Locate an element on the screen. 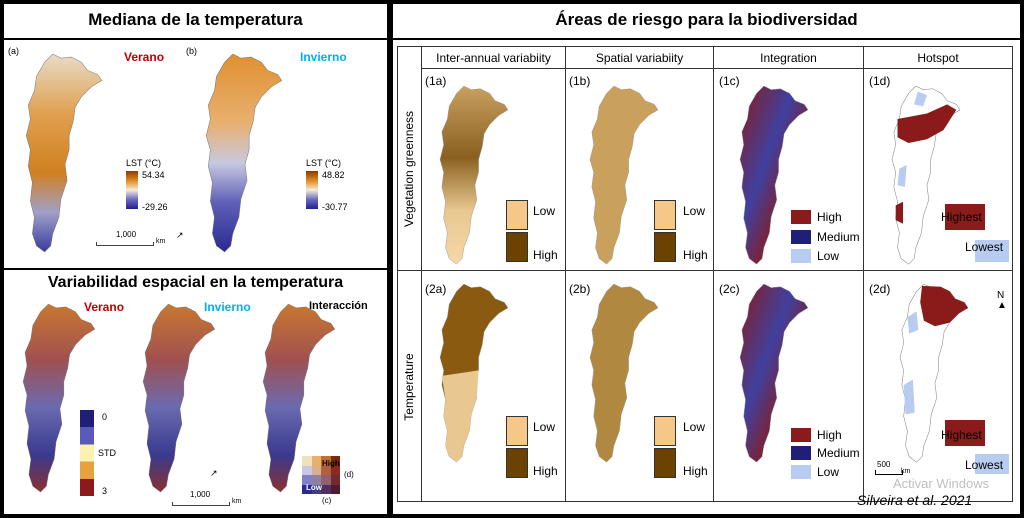  row-label-vegetation: Vegetation greenness is located at coordinates (409, 169).